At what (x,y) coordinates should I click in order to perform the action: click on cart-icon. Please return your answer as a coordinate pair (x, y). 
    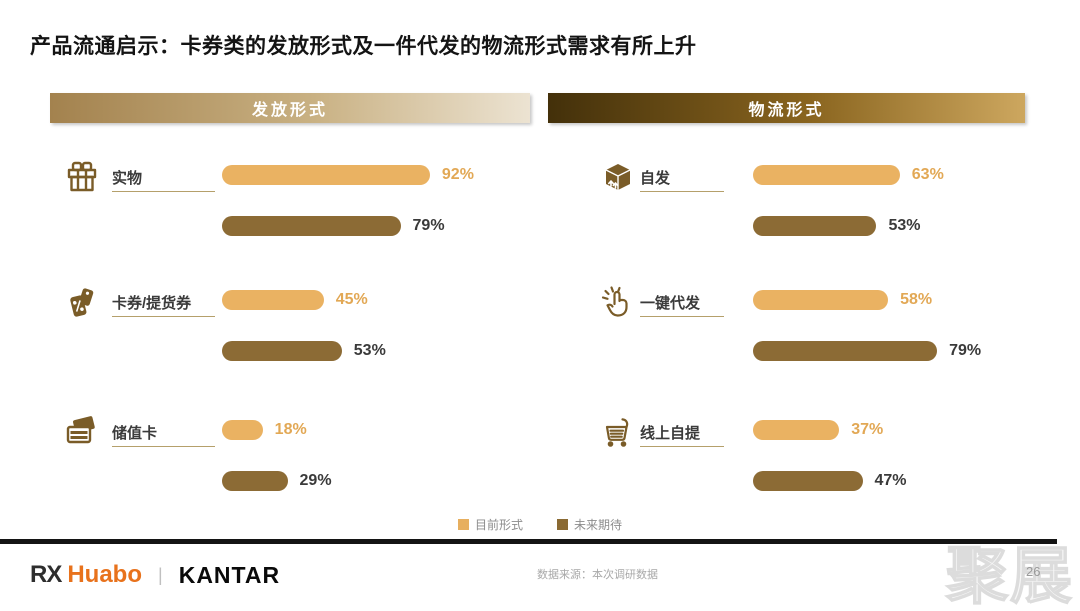
    Looking at the image, I should click on (617, 432).